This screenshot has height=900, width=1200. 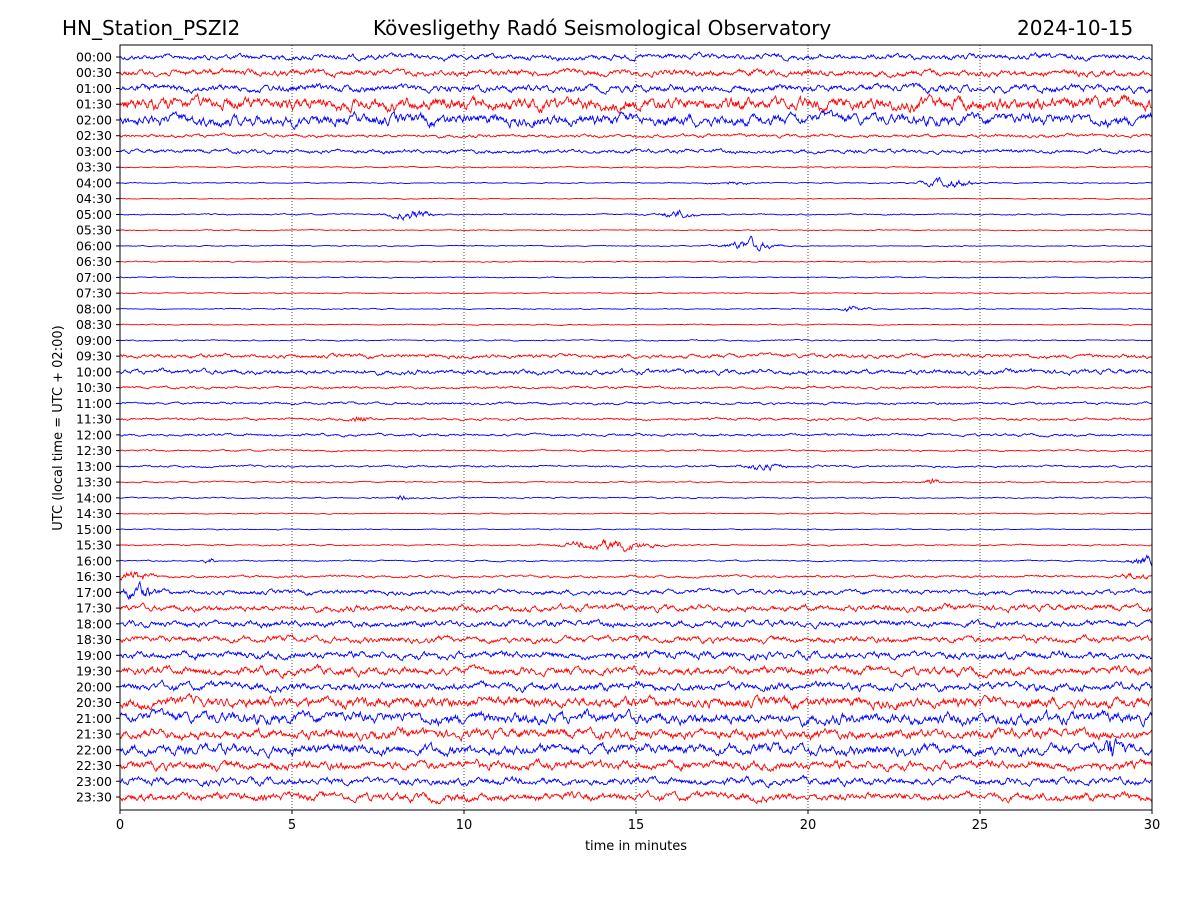 I want to click on y-tick-label: 17:00, so click(x=94, y=592).